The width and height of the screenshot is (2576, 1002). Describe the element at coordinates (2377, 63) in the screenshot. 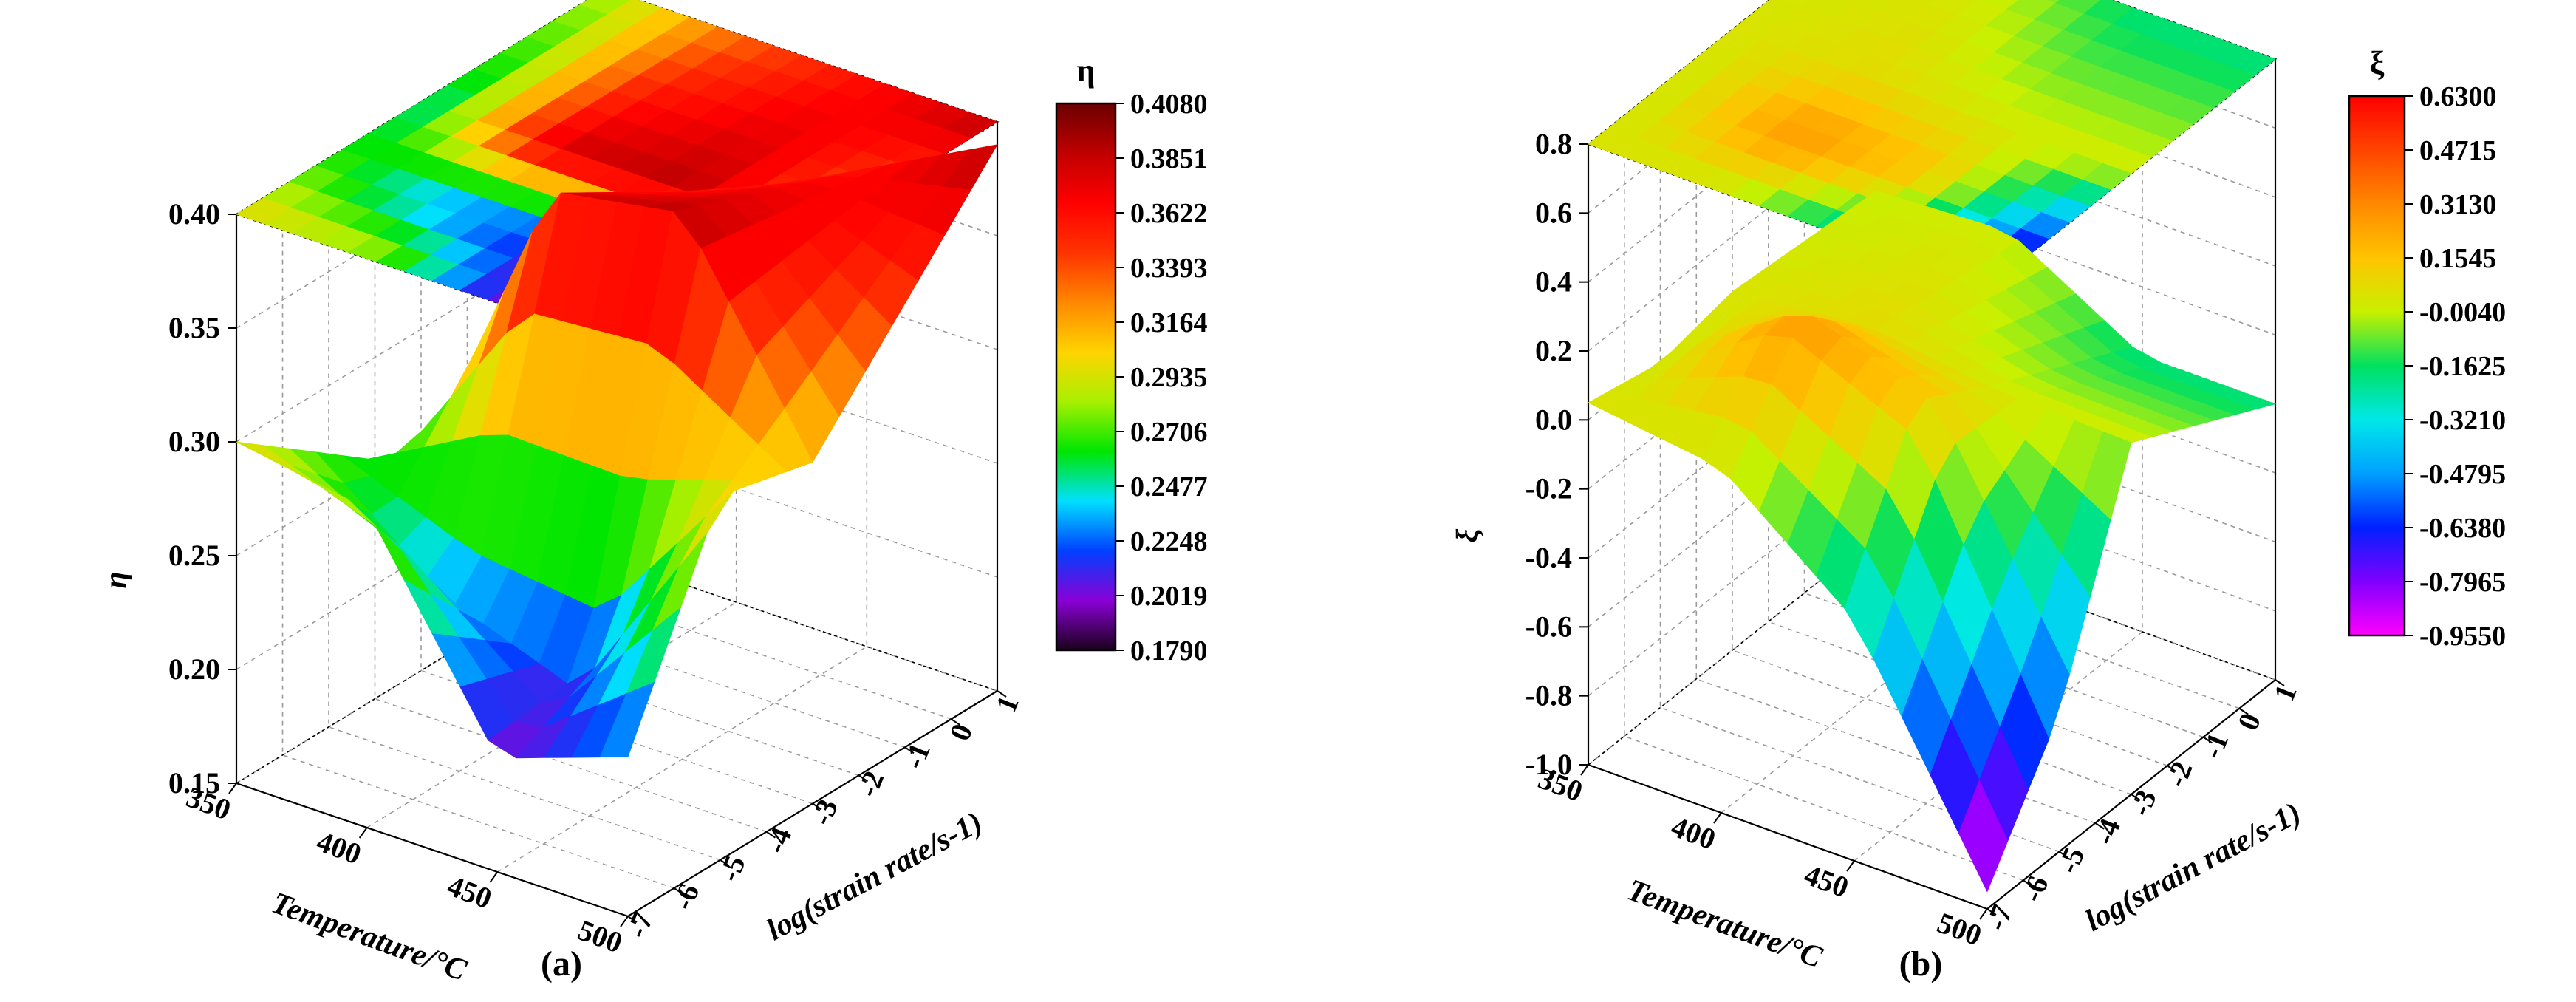

I see `colorbar-title: ξ` at that location.